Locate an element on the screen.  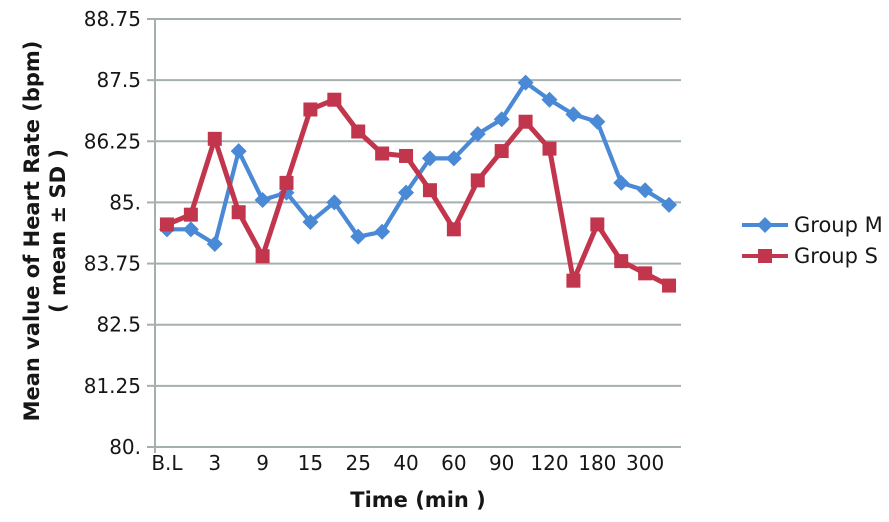
y-tick-label: 81.25 is located at coordinates (112, 386).